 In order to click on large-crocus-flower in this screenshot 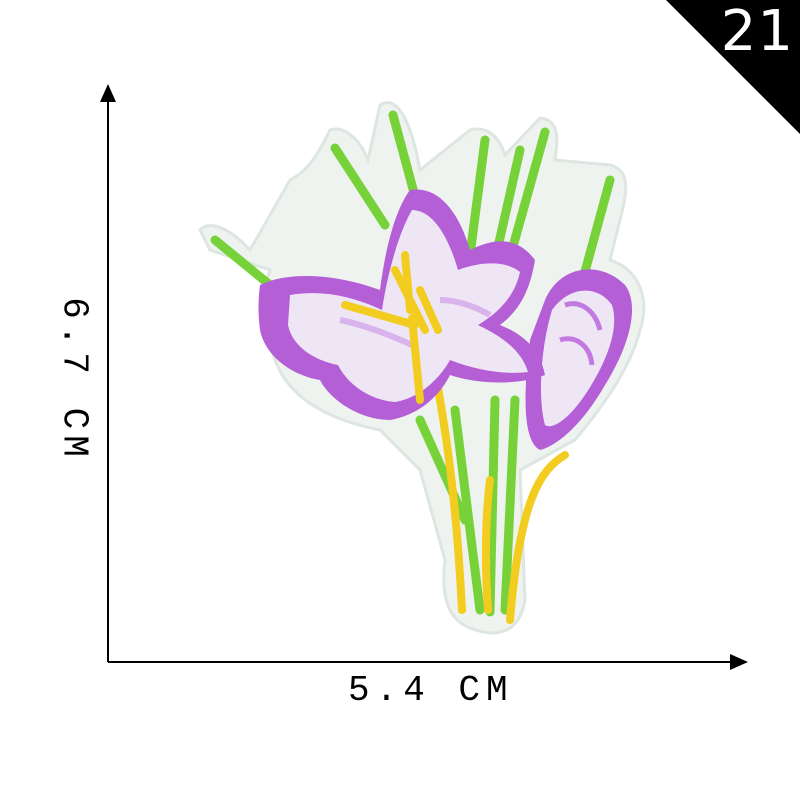, I will do `click(401, 304)`.